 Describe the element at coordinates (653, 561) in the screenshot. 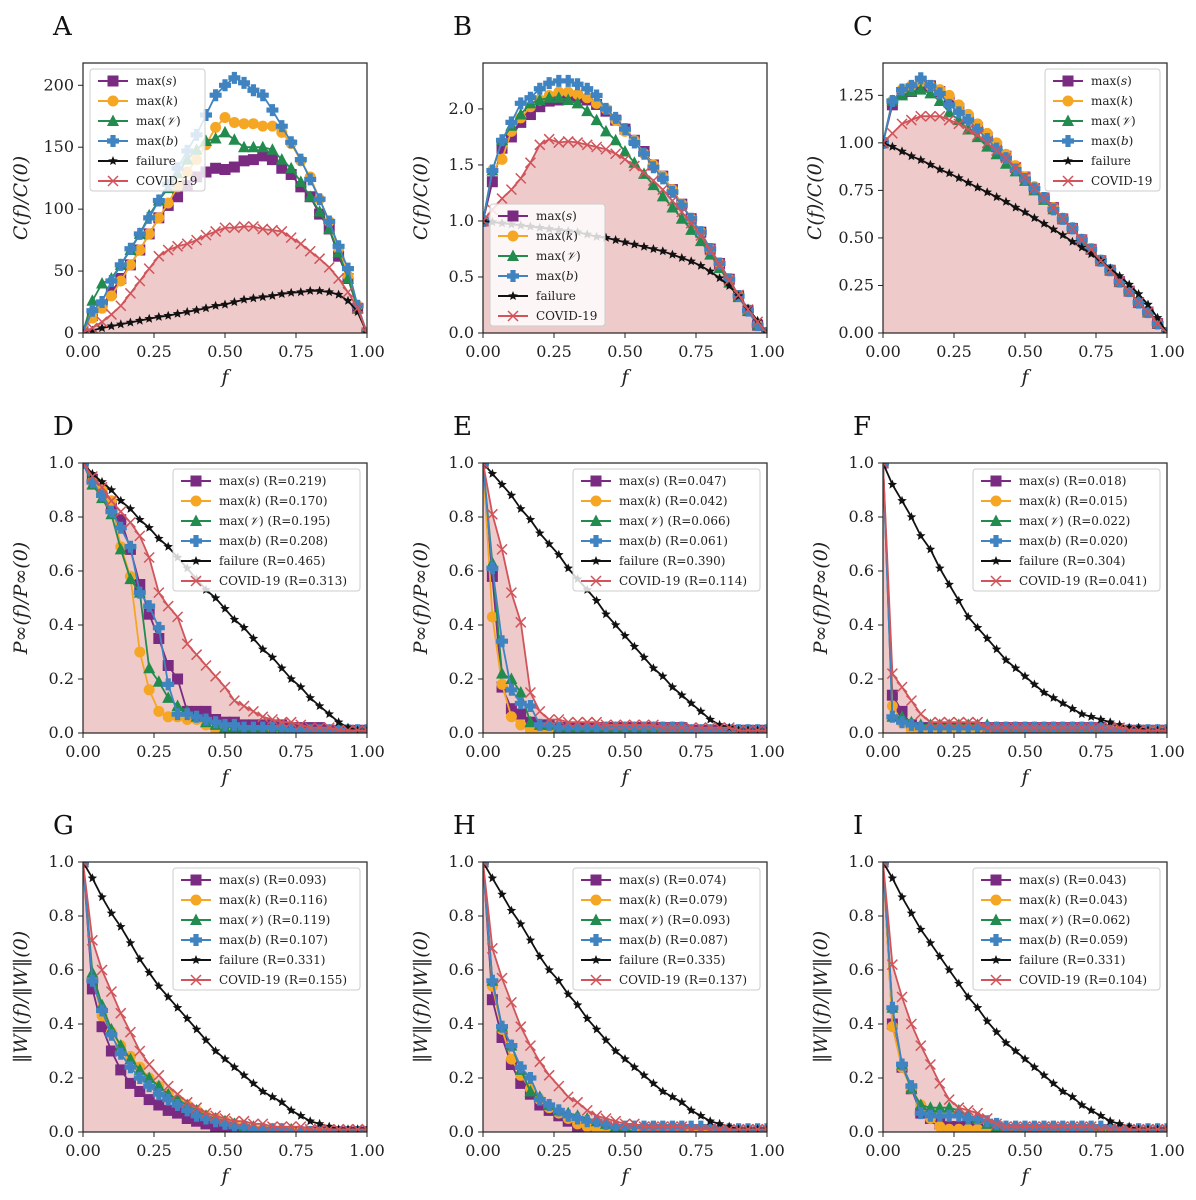

I see `legend-item-failure: failure (R=0.390)` at that location.